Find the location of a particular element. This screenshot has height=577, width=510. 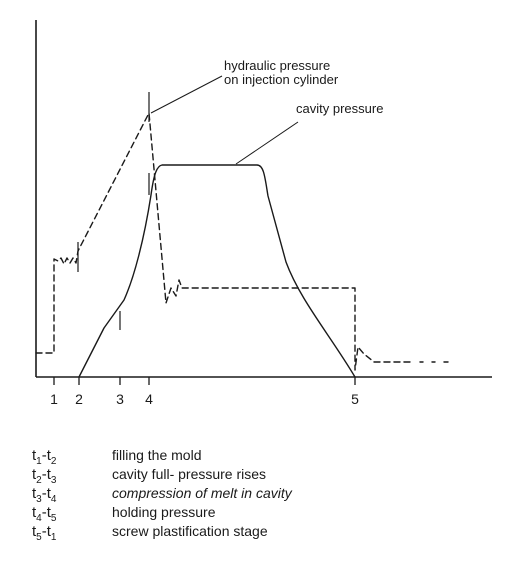

tick-label-5: 5 is located at coordinates (355, 399).